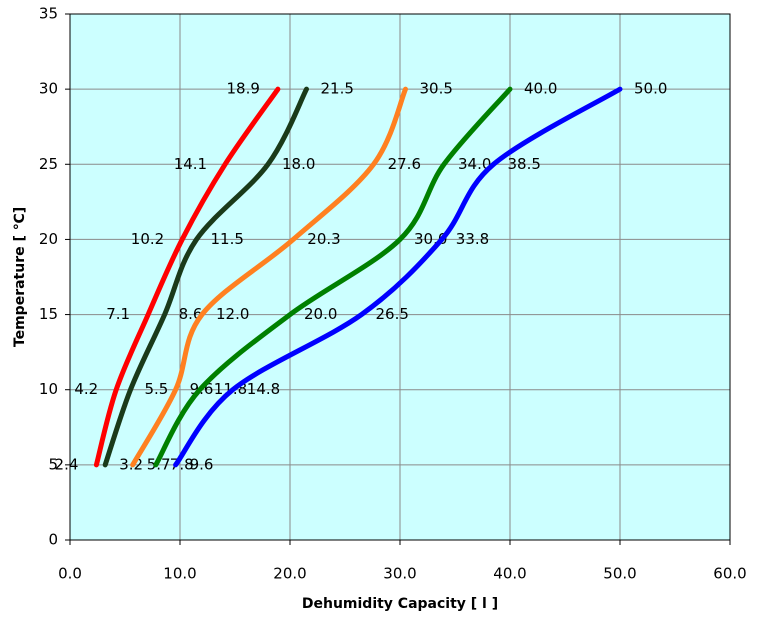  Describe the element at coordinates (179, 574) in the screenshot. I see `x-tick-label: 10.0` at that location.